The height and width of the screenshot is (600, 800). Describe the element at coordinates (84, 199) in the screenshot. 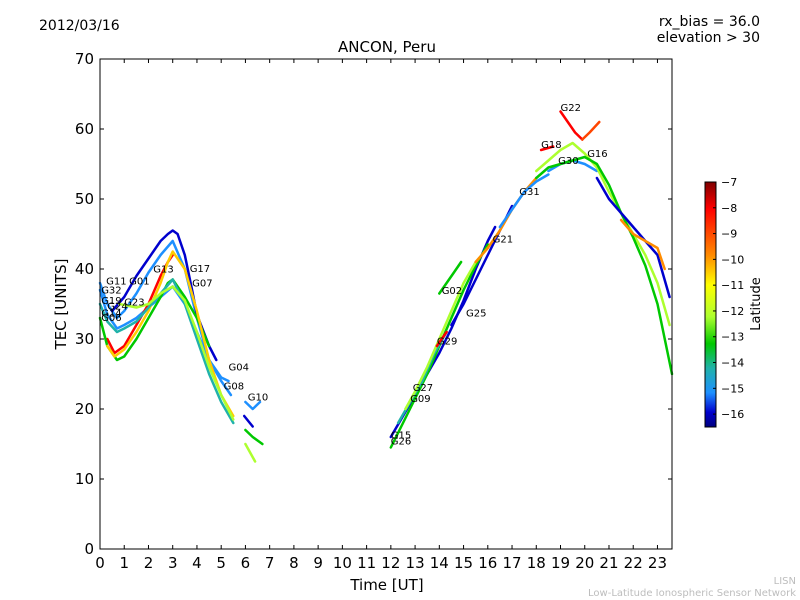

I see `y-tick-label: 50` at that location.